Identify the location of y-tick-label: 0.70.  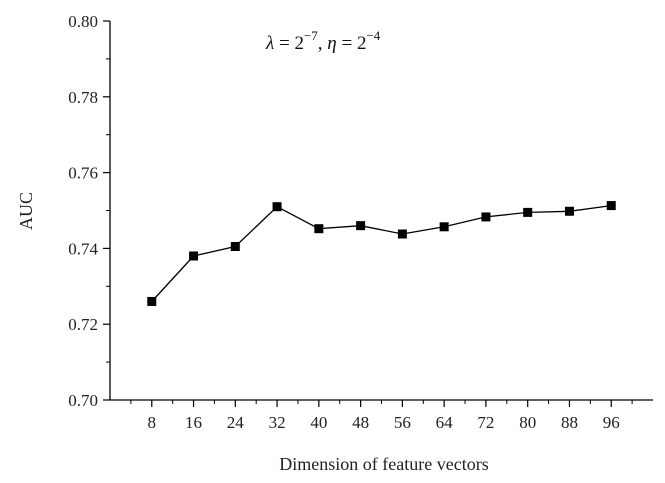
(83, 400).